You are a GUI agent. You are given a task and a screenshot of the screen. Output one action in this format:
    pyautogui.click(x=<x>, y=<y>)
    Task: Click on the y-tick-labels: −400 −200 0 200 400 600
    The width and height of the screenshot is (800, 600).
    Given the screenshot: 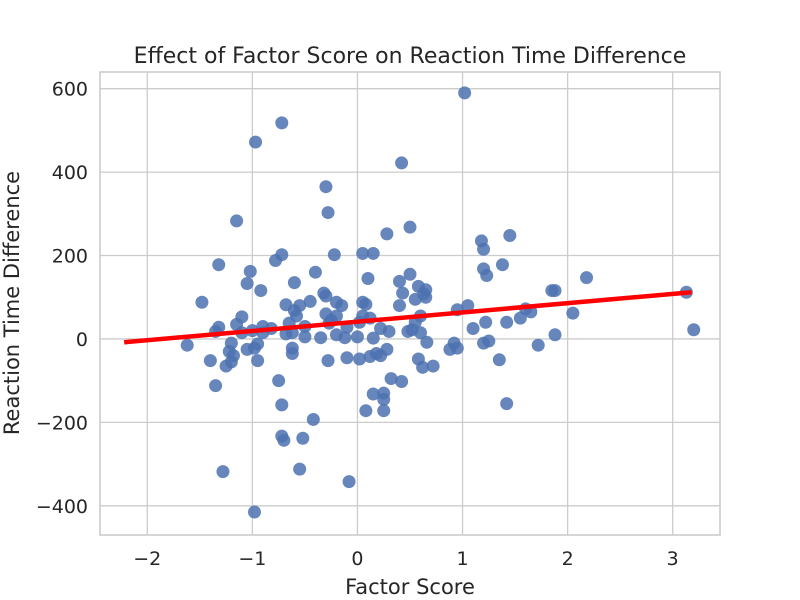 What is the action you would take?
    pyautogui.click(x=62, y=298)
    